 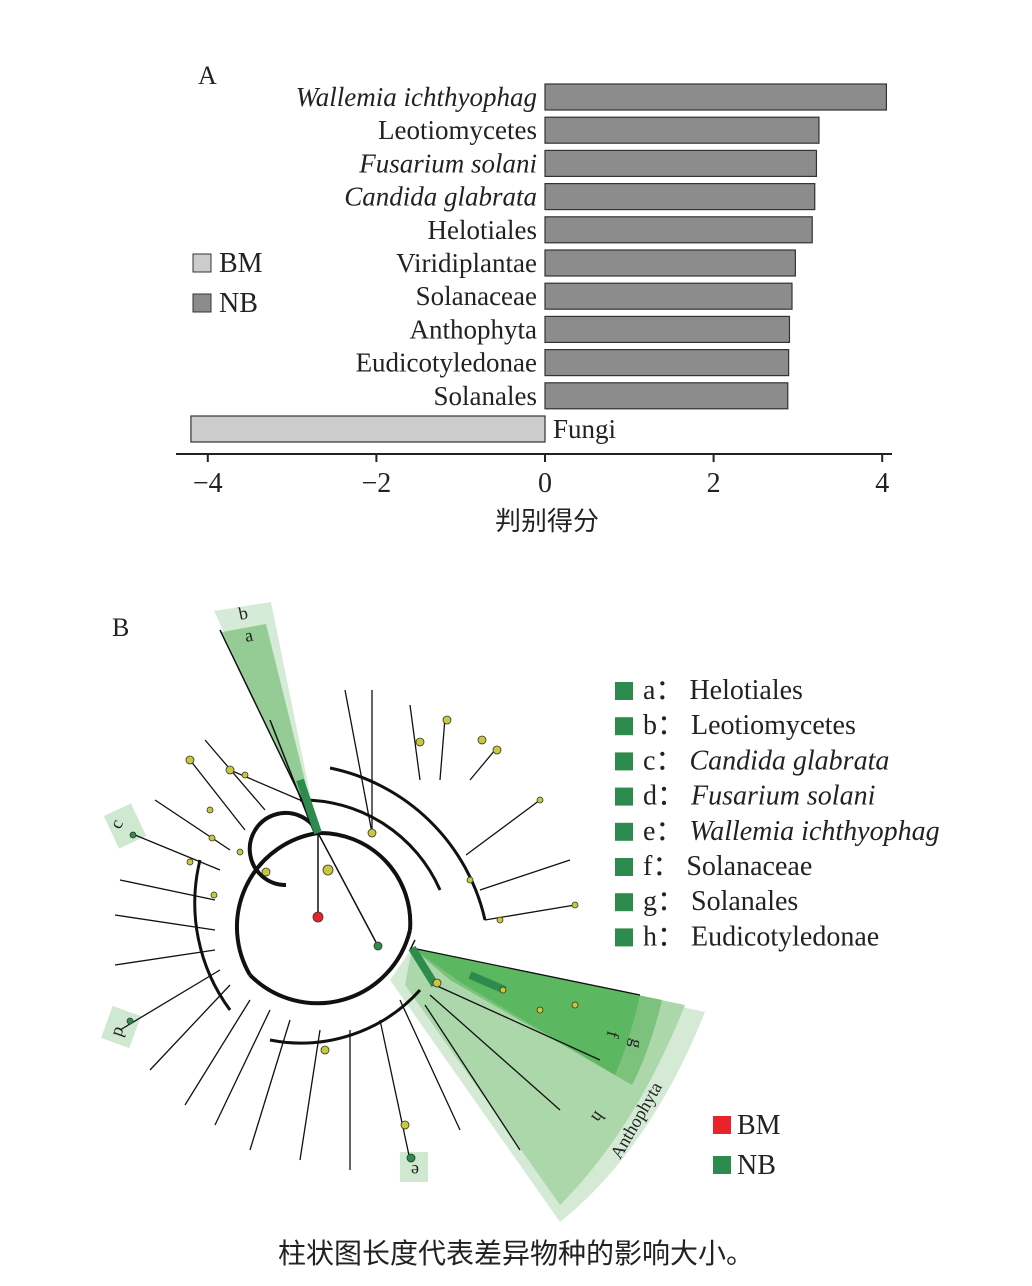 What do you see at coordinates (227, 283) in the screenshot?
I see `bar-legend: BM NB` at bounding box center [227, 283].